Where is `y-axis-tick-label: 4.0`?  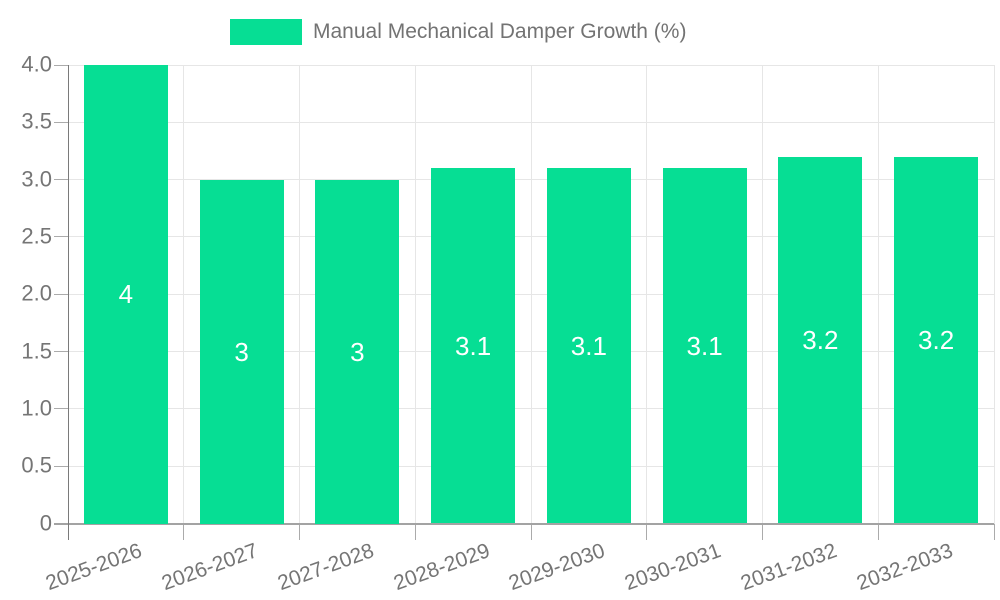 y-axis-tick-label: 4.0 is located at coordinates (36, 64).